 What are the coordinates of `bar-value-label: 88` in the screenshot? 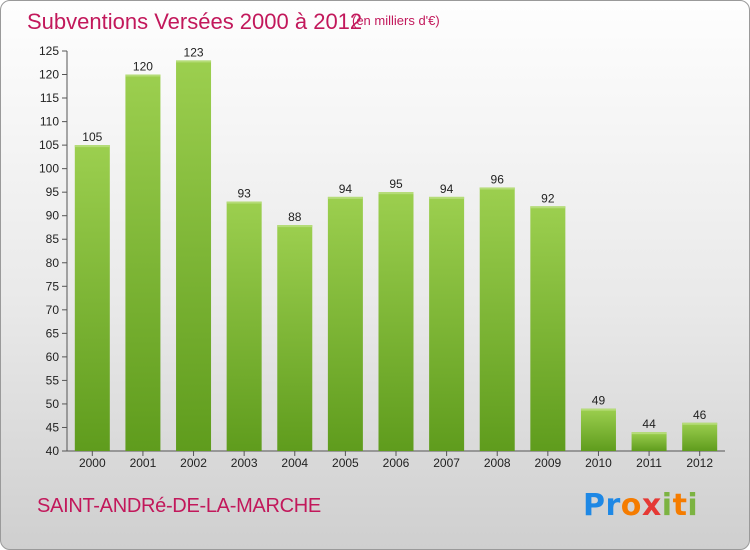 It's located at (295, 217).